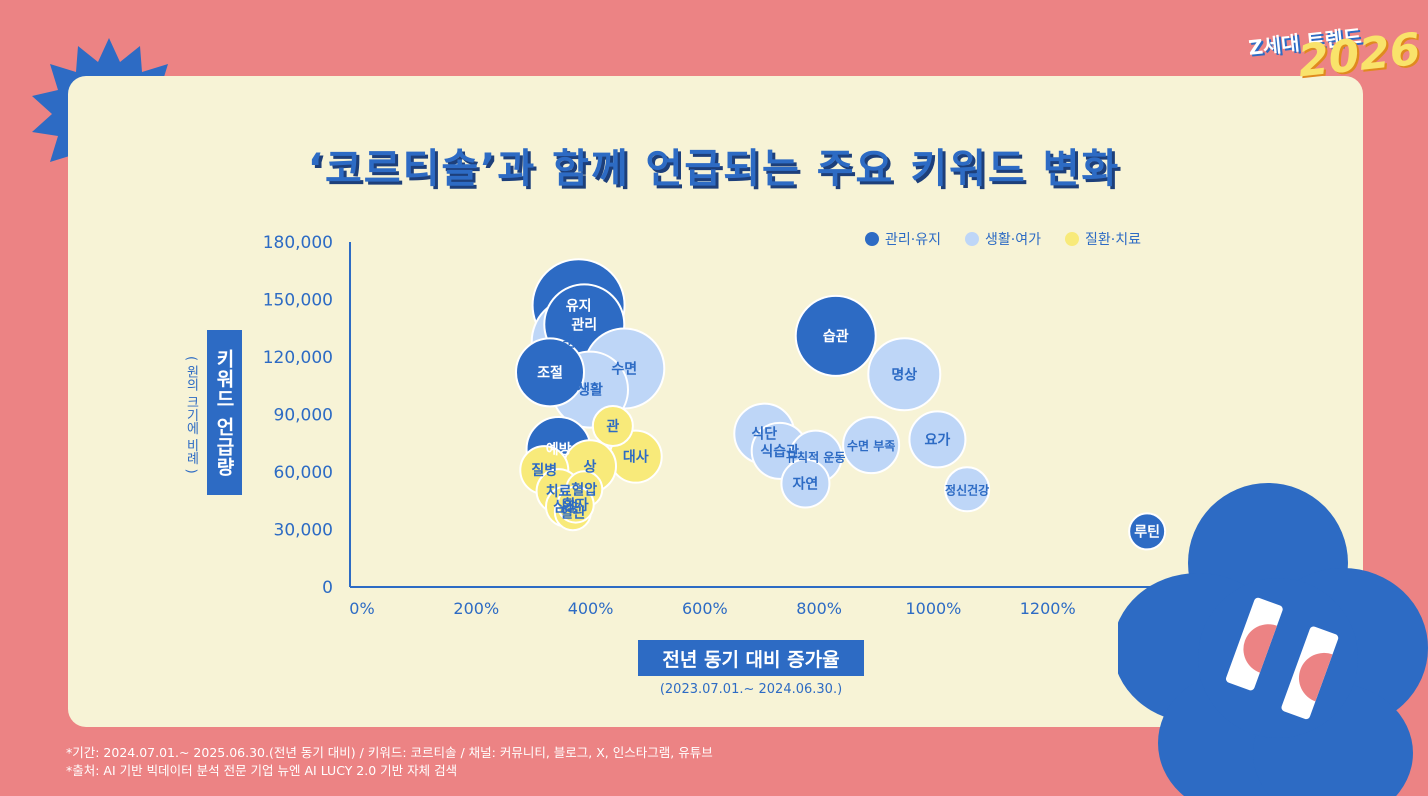 This screenshot has width=1428, height=796. I want to click on bubble-자연, so click(805, 483).